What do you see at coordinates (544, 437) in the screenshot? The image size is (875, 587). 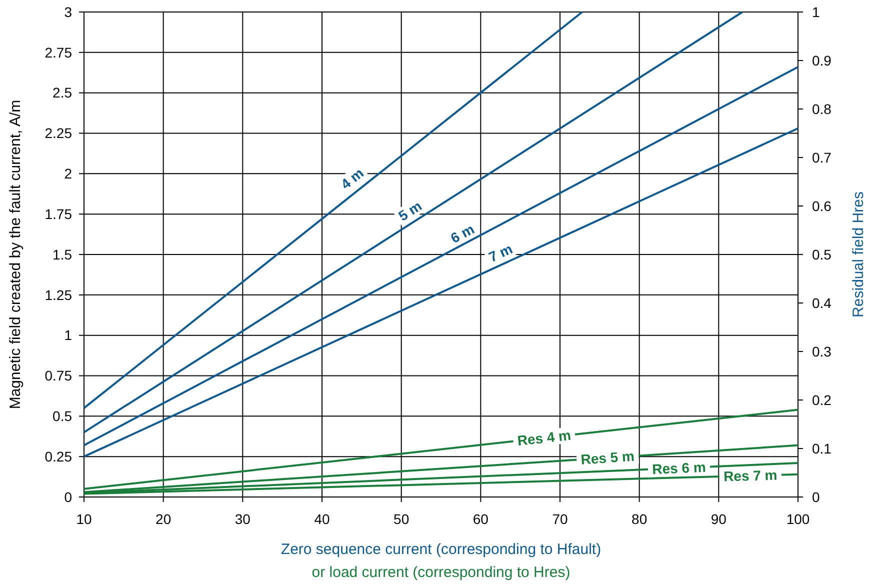 I see `annotation: Res 4 m` at bounding box center [544, 437].